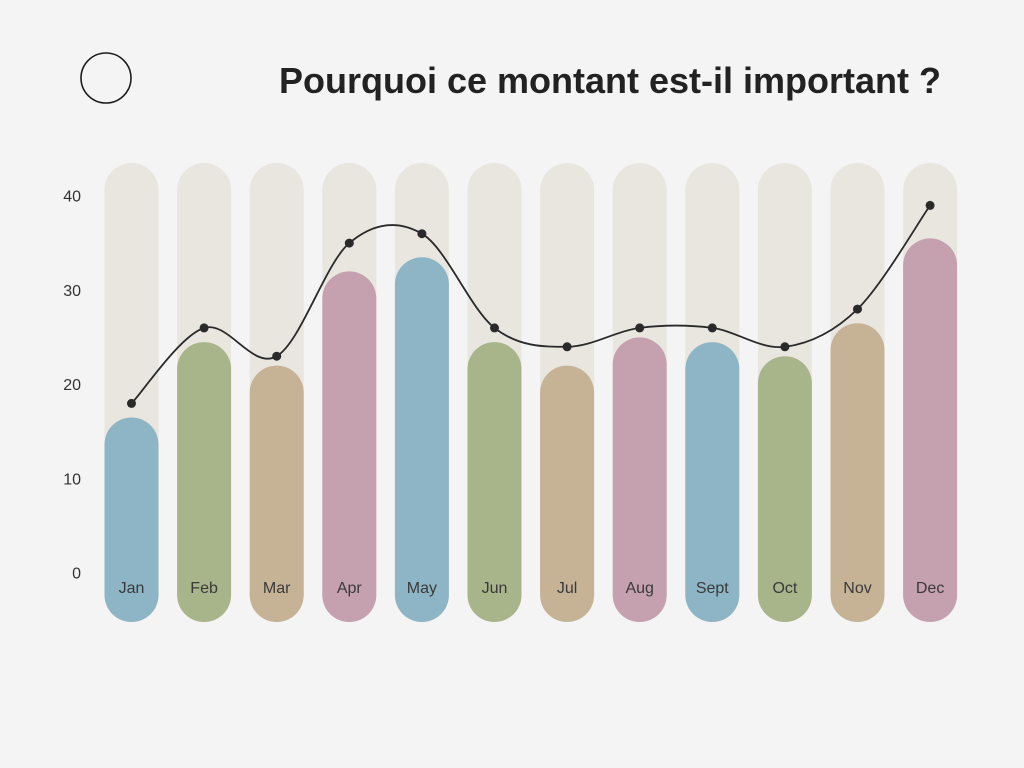  What do you see at coordinates (532, 588) in the screenshot?
I see `x-axis-labels: Jan Feb Mar Apr May Jun Jul Aug Sept Oct Nov Dec` at bounding box center [532, 588].